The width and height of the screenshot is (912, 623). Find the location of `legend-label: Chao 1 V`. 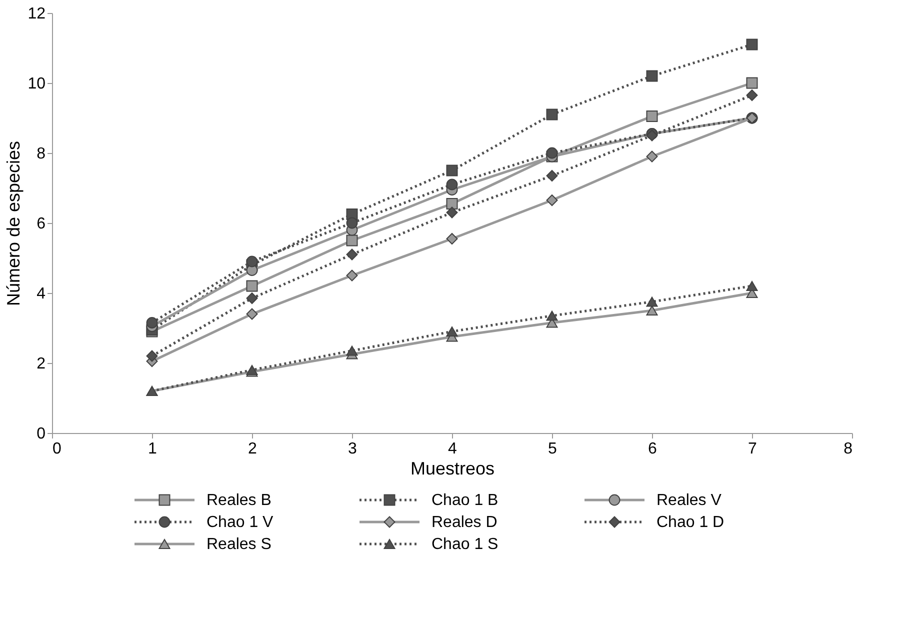

legend-label: Chao 1 V is located at coordinates (240, 522).